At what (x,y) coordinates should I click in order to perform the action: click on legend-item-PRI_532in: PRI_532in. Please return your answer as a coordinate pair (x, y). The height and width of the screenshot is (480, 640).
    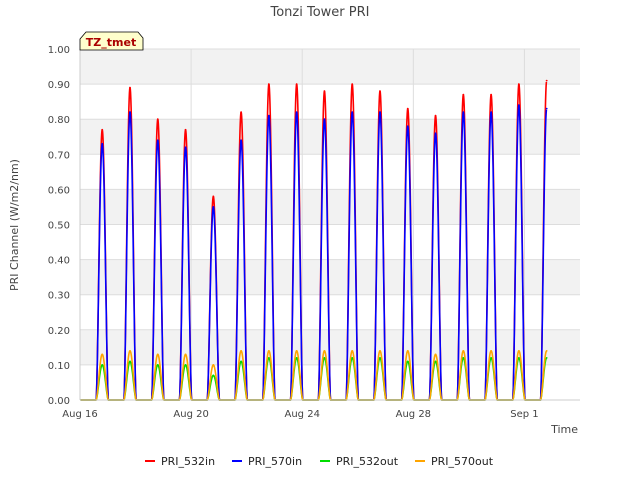
    Looking at the image, I should click on (180, 461).